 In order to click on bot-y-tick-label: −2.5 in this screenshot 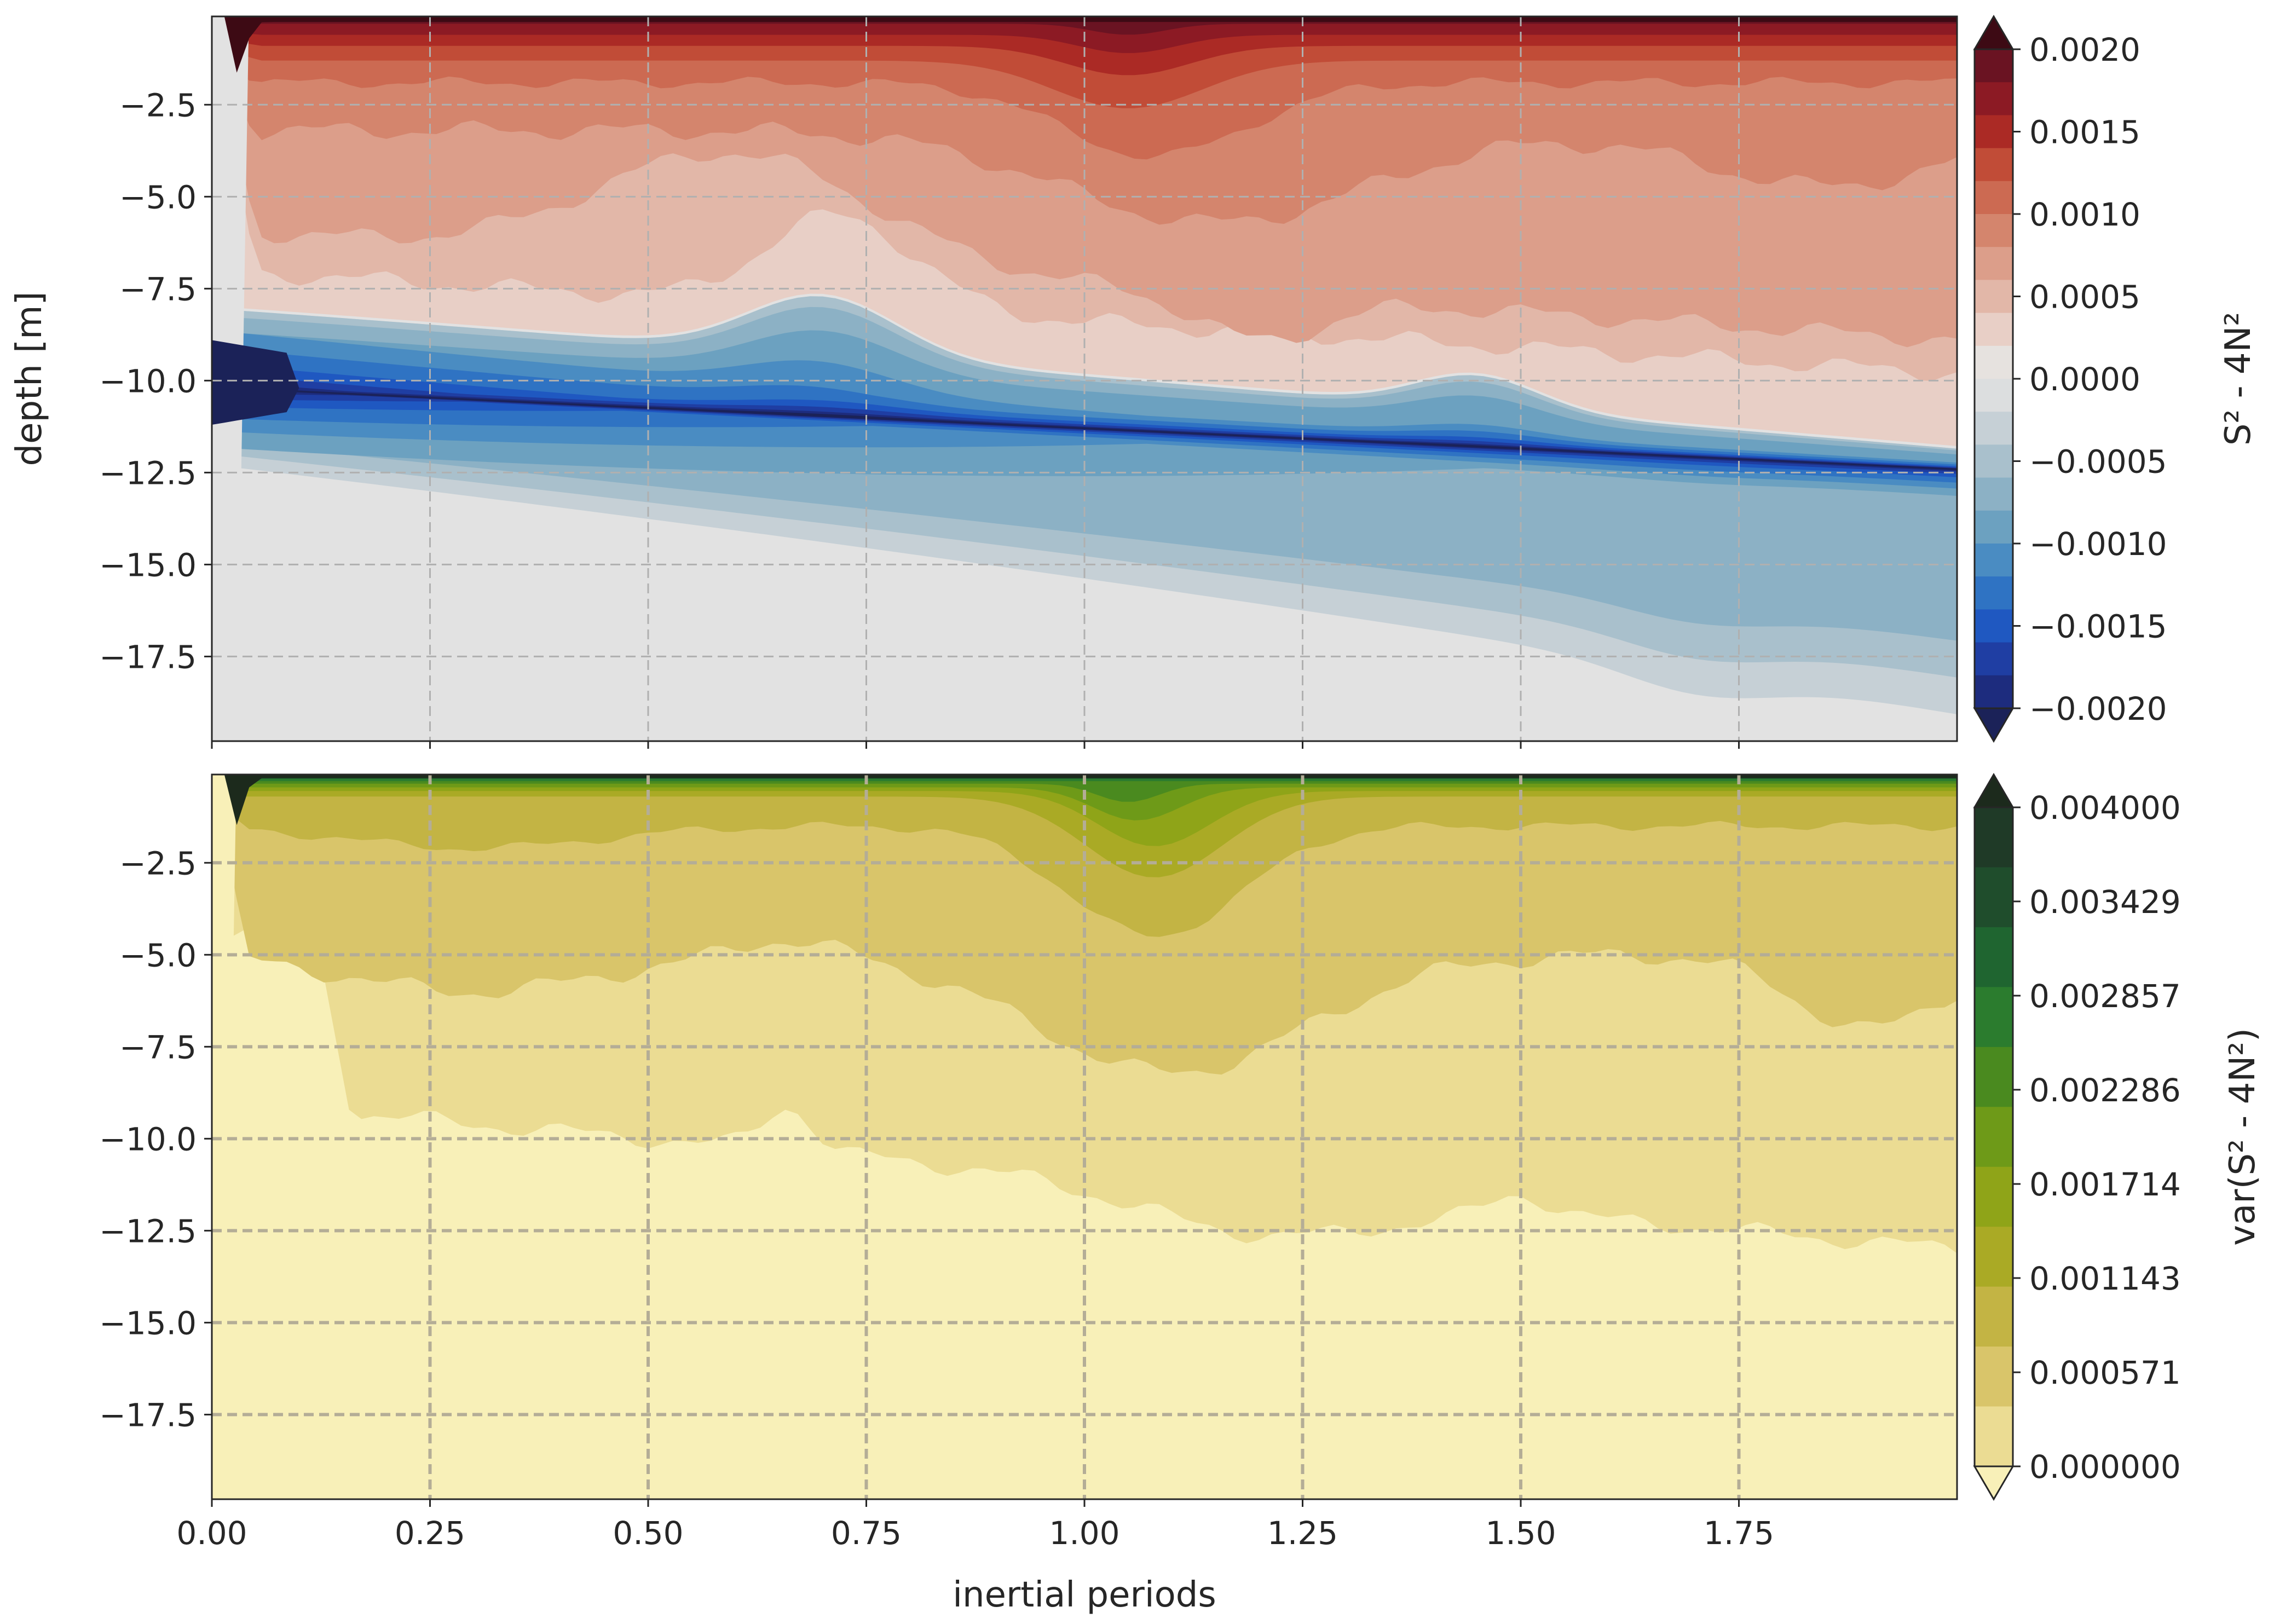, I will do `click(158, 863)`.